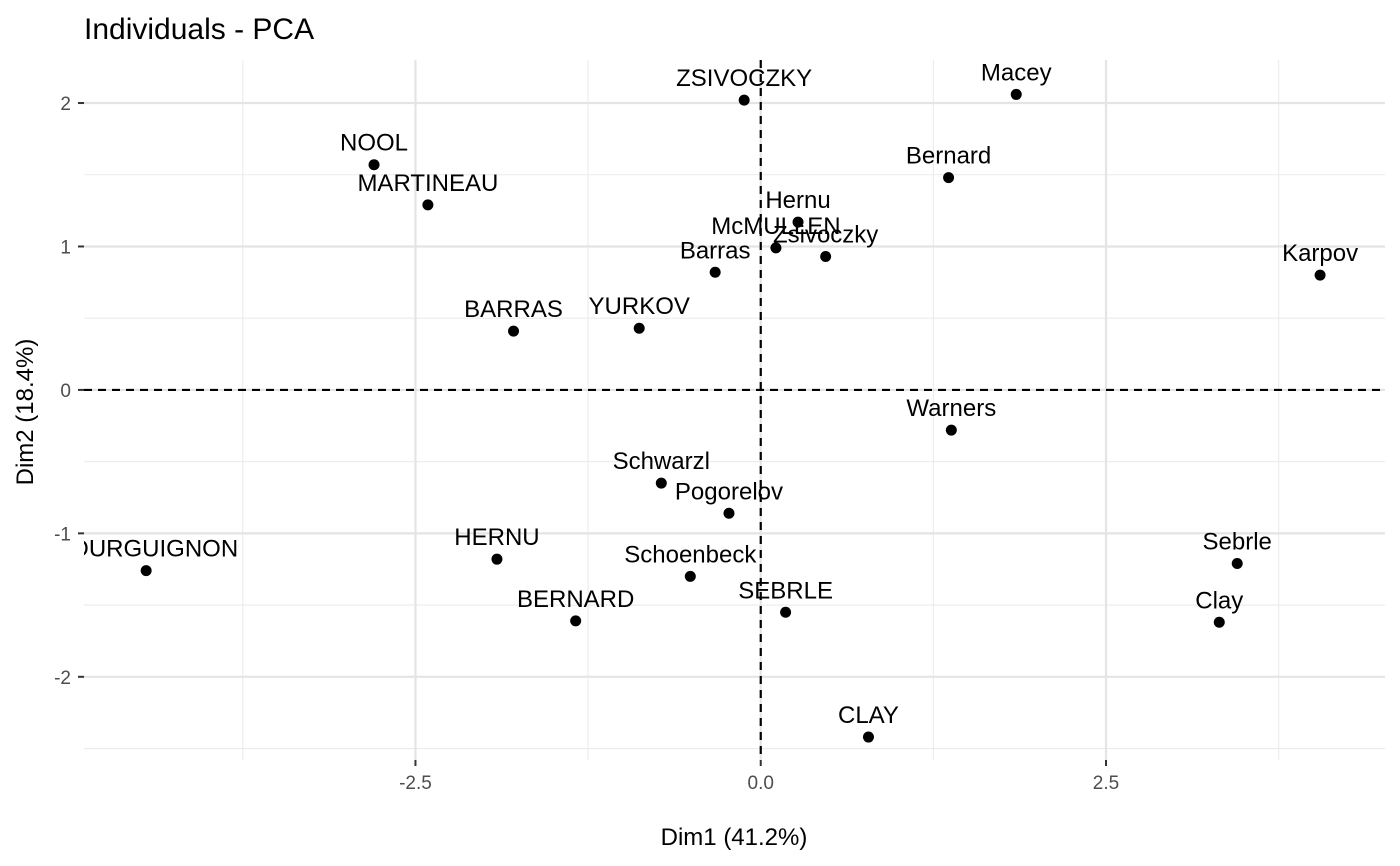 Image resolution: width=1400 pixels, height=866 pixels. What do you see at coordinates (575, 599) in the screenshot?
I see `point-label: BERNARD` at bounding box center [575, 599].